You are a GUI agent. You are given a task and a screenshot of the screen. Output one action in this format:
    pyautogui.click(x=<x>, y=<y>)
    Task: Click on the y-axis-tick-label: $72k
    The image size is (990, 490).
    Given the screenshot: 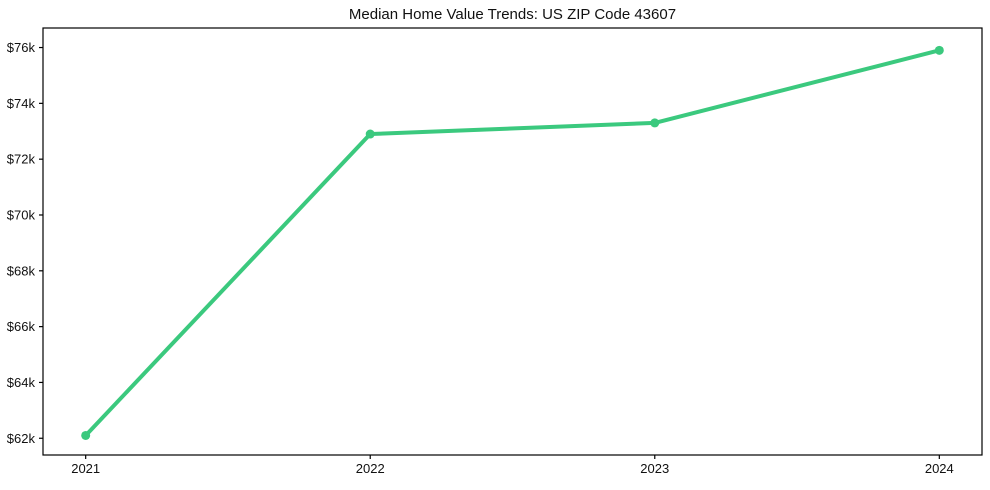 What is the action you would take?
    pyautogui.click(x=21, y=159)
    